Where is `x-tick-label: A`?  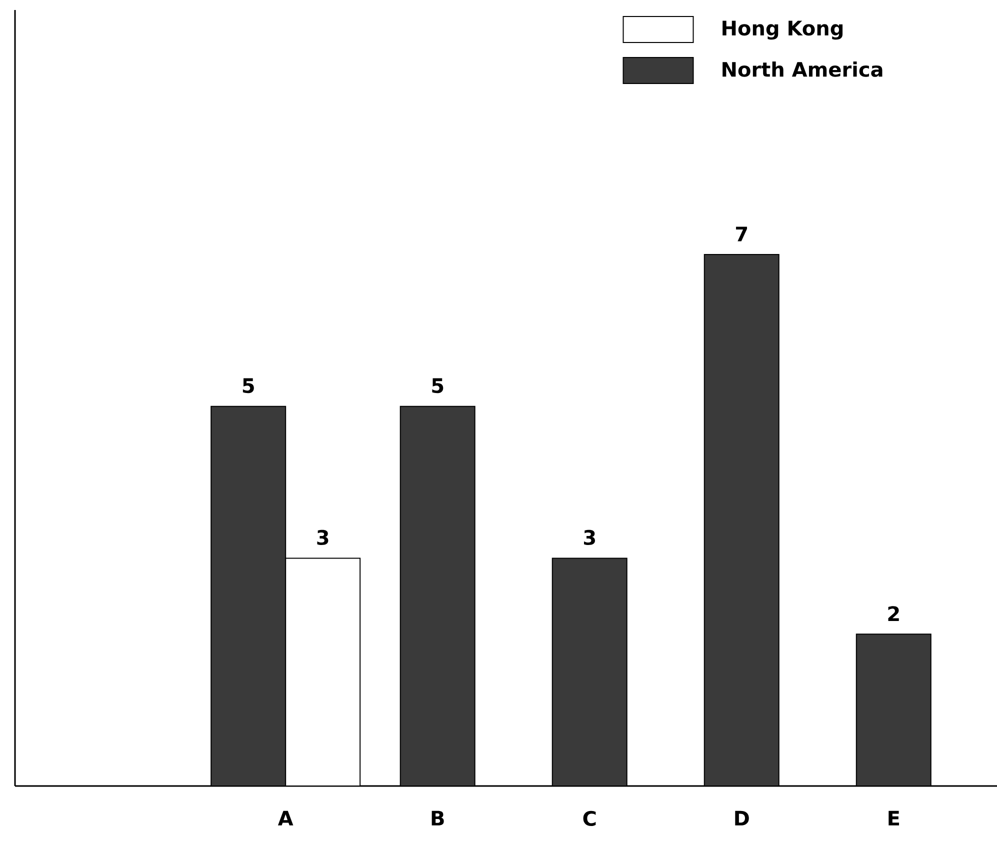 x-tick-label: A is located at coordinates (286, 818).